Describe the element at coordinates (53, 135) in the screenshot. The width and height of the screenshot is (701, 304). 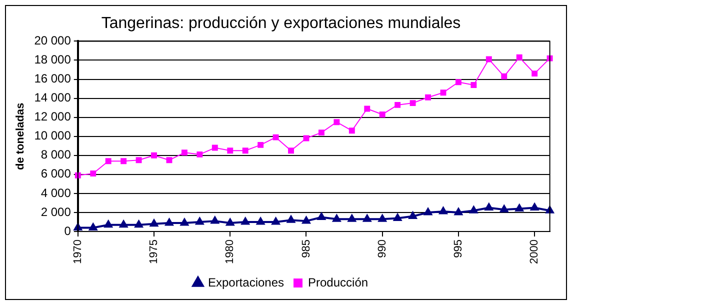
I see `y-tick-label: 10 000` at that location.